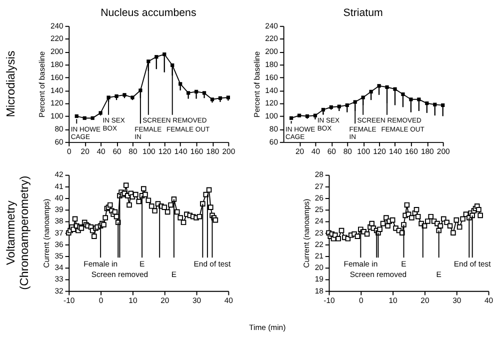 This screenshot has width=497, height=349. What do you see at coordinates (363, 13) in the screenshot?
I see `chart-title: Striatum` at bounding box center [363, 13].